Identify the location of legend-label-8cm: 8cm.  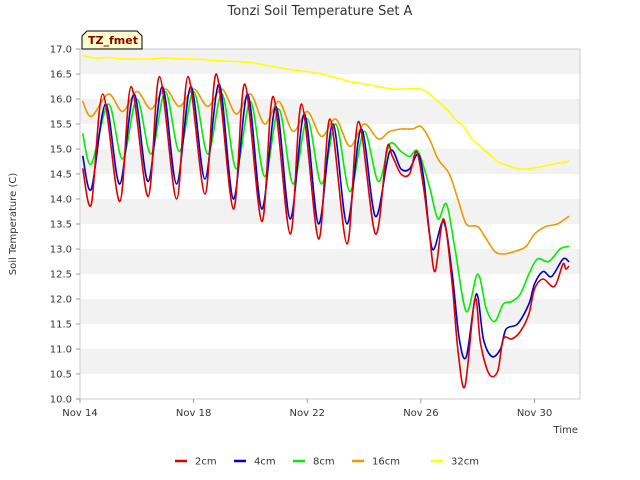
(324, 462).